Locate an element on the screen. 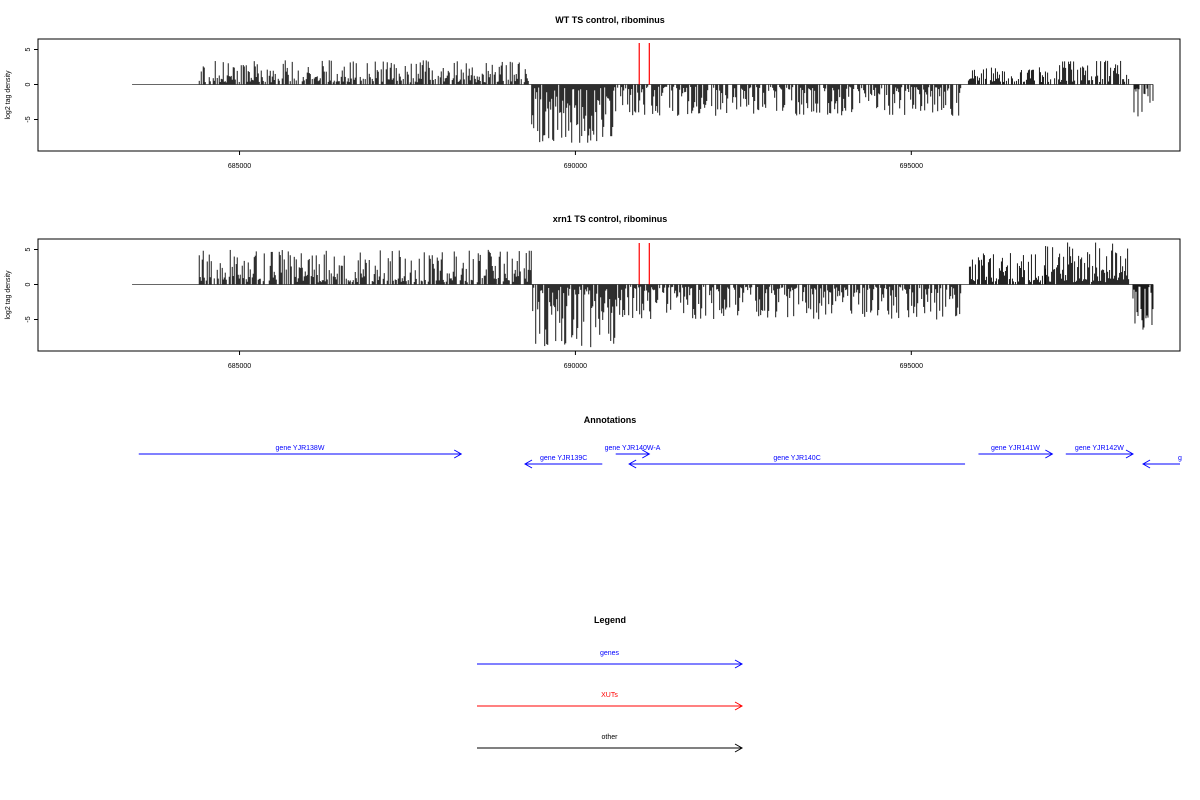 The height and width of the screenshot is (800, 1200). gene-arrow: gene YJR138W is located at coordinates (300, 452).